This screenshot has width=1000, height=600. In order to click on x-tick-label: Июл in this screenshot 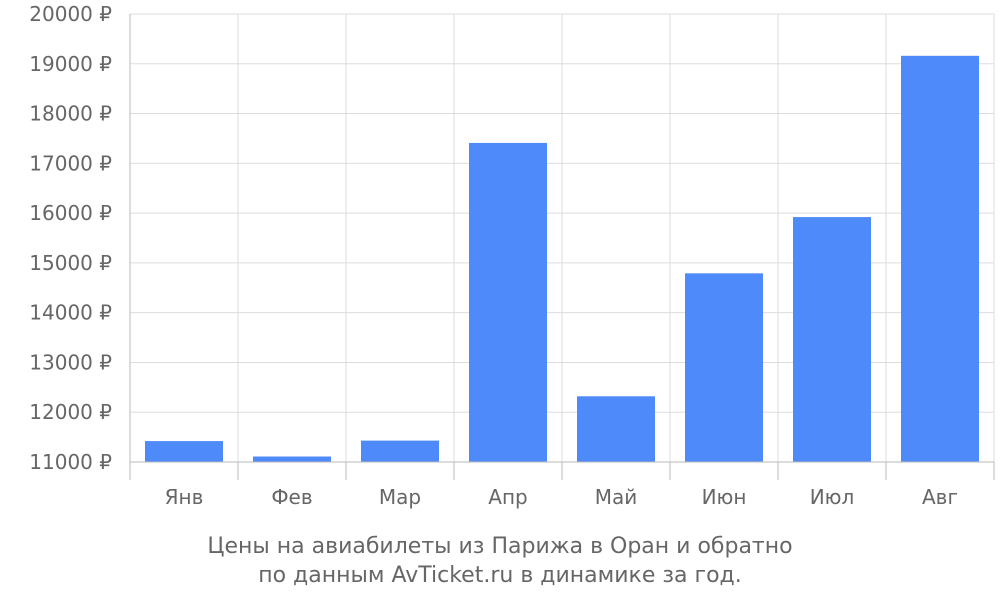, I will do `click(832, 497)`.